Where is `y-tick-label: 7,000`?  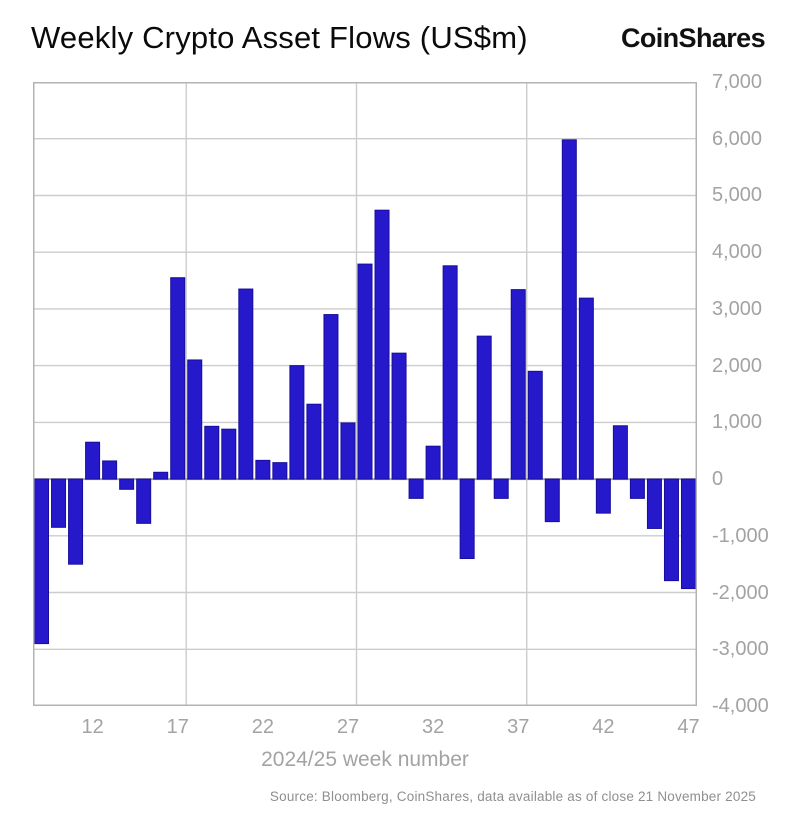 y-tick-label: 7,000 is located at coordinates (737, 82).